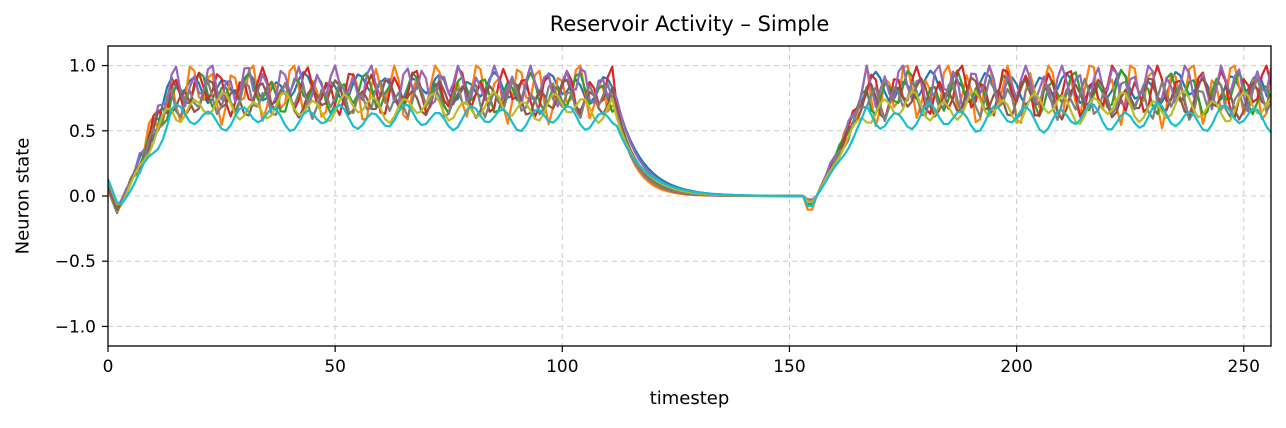  Describe the element at coordinates (335, 367) in the screenshot. I see `x-tick-label: 50` at that location.